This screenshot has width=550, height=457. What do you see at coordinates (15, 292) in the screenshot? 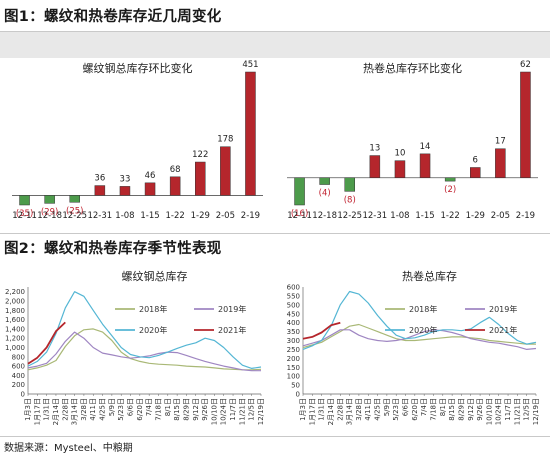
I see `y-tick-label-11: 2,200` at bounding box center [15, 292].